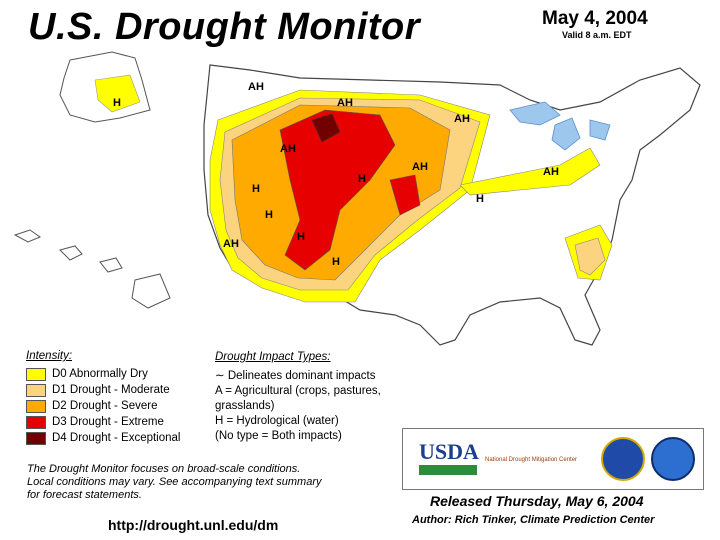  I want to click on release-date: Released Thursday, May 6, 2004, so click(537, 501).